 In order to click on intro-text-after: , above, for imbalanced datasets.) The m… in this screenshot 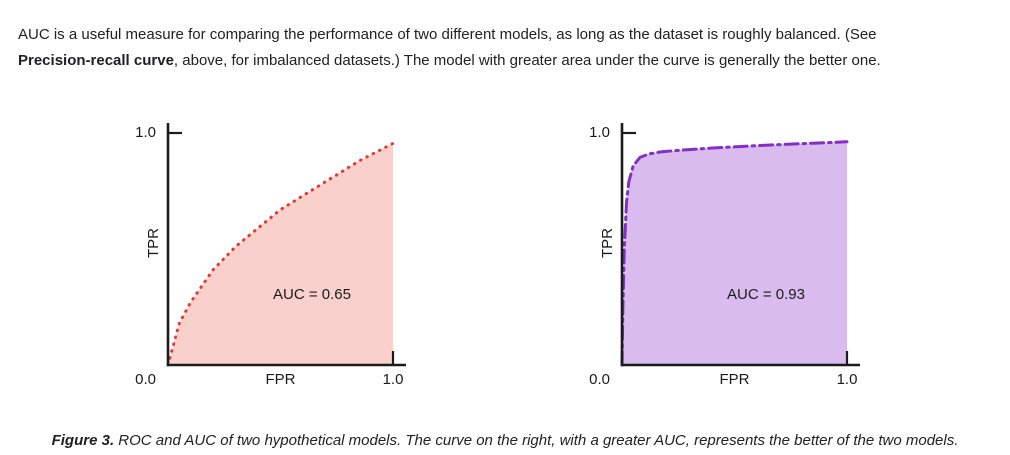, I will do `click(527, 60)`.